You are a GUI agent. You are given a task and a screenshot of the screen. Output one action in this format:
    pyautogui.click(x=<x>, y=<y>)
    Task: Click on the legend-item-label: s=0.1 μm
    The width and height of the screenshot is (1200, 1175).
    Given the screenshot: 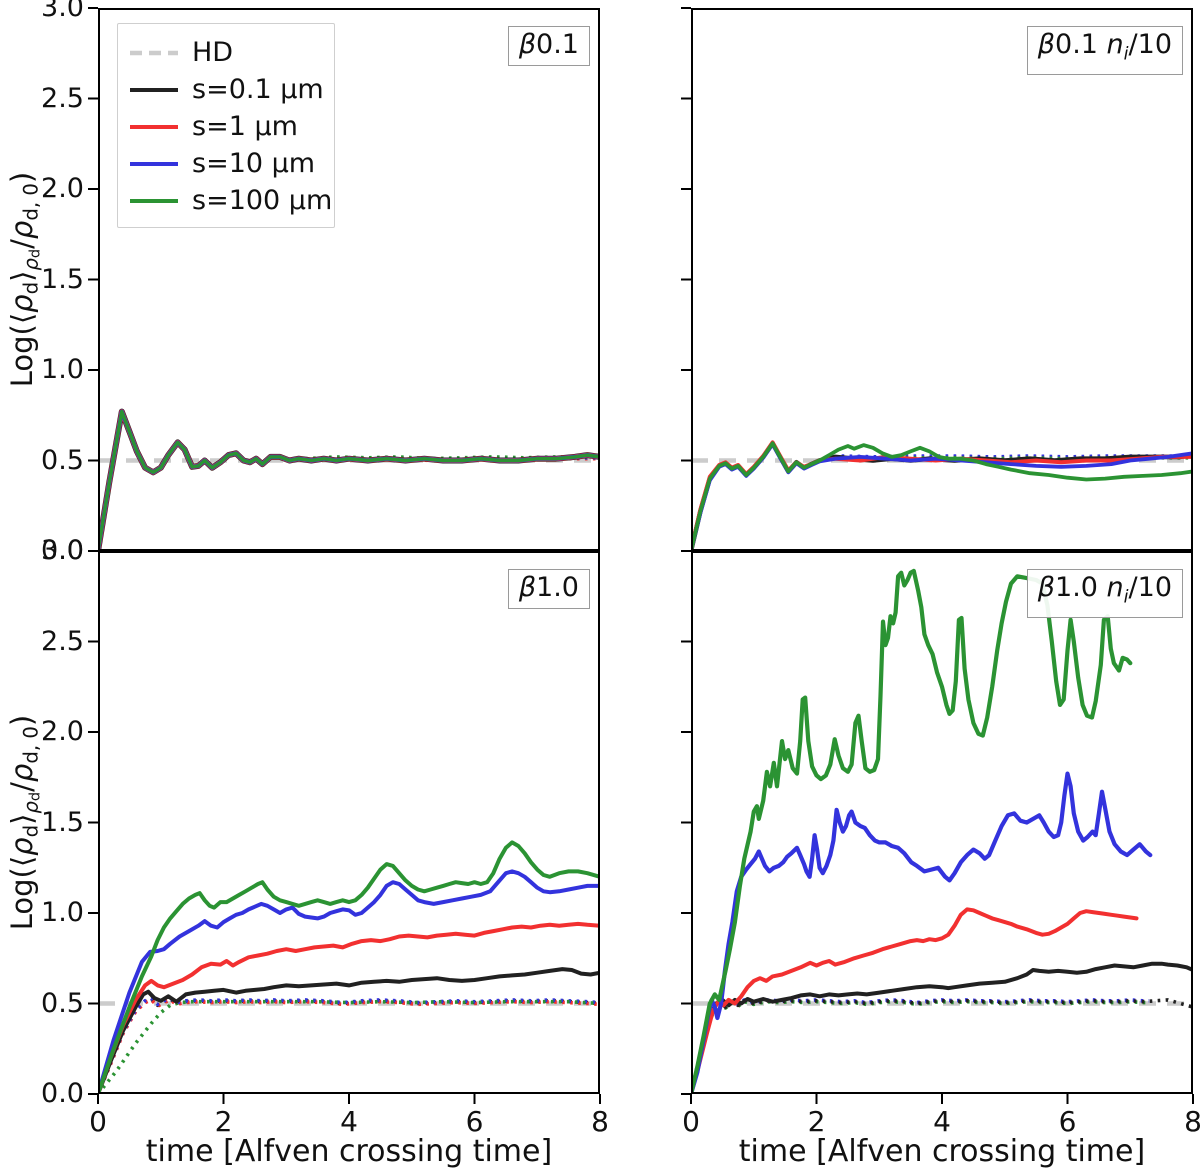 What is the action you would take?
    pyautogui.click(x=258, y=89)
    